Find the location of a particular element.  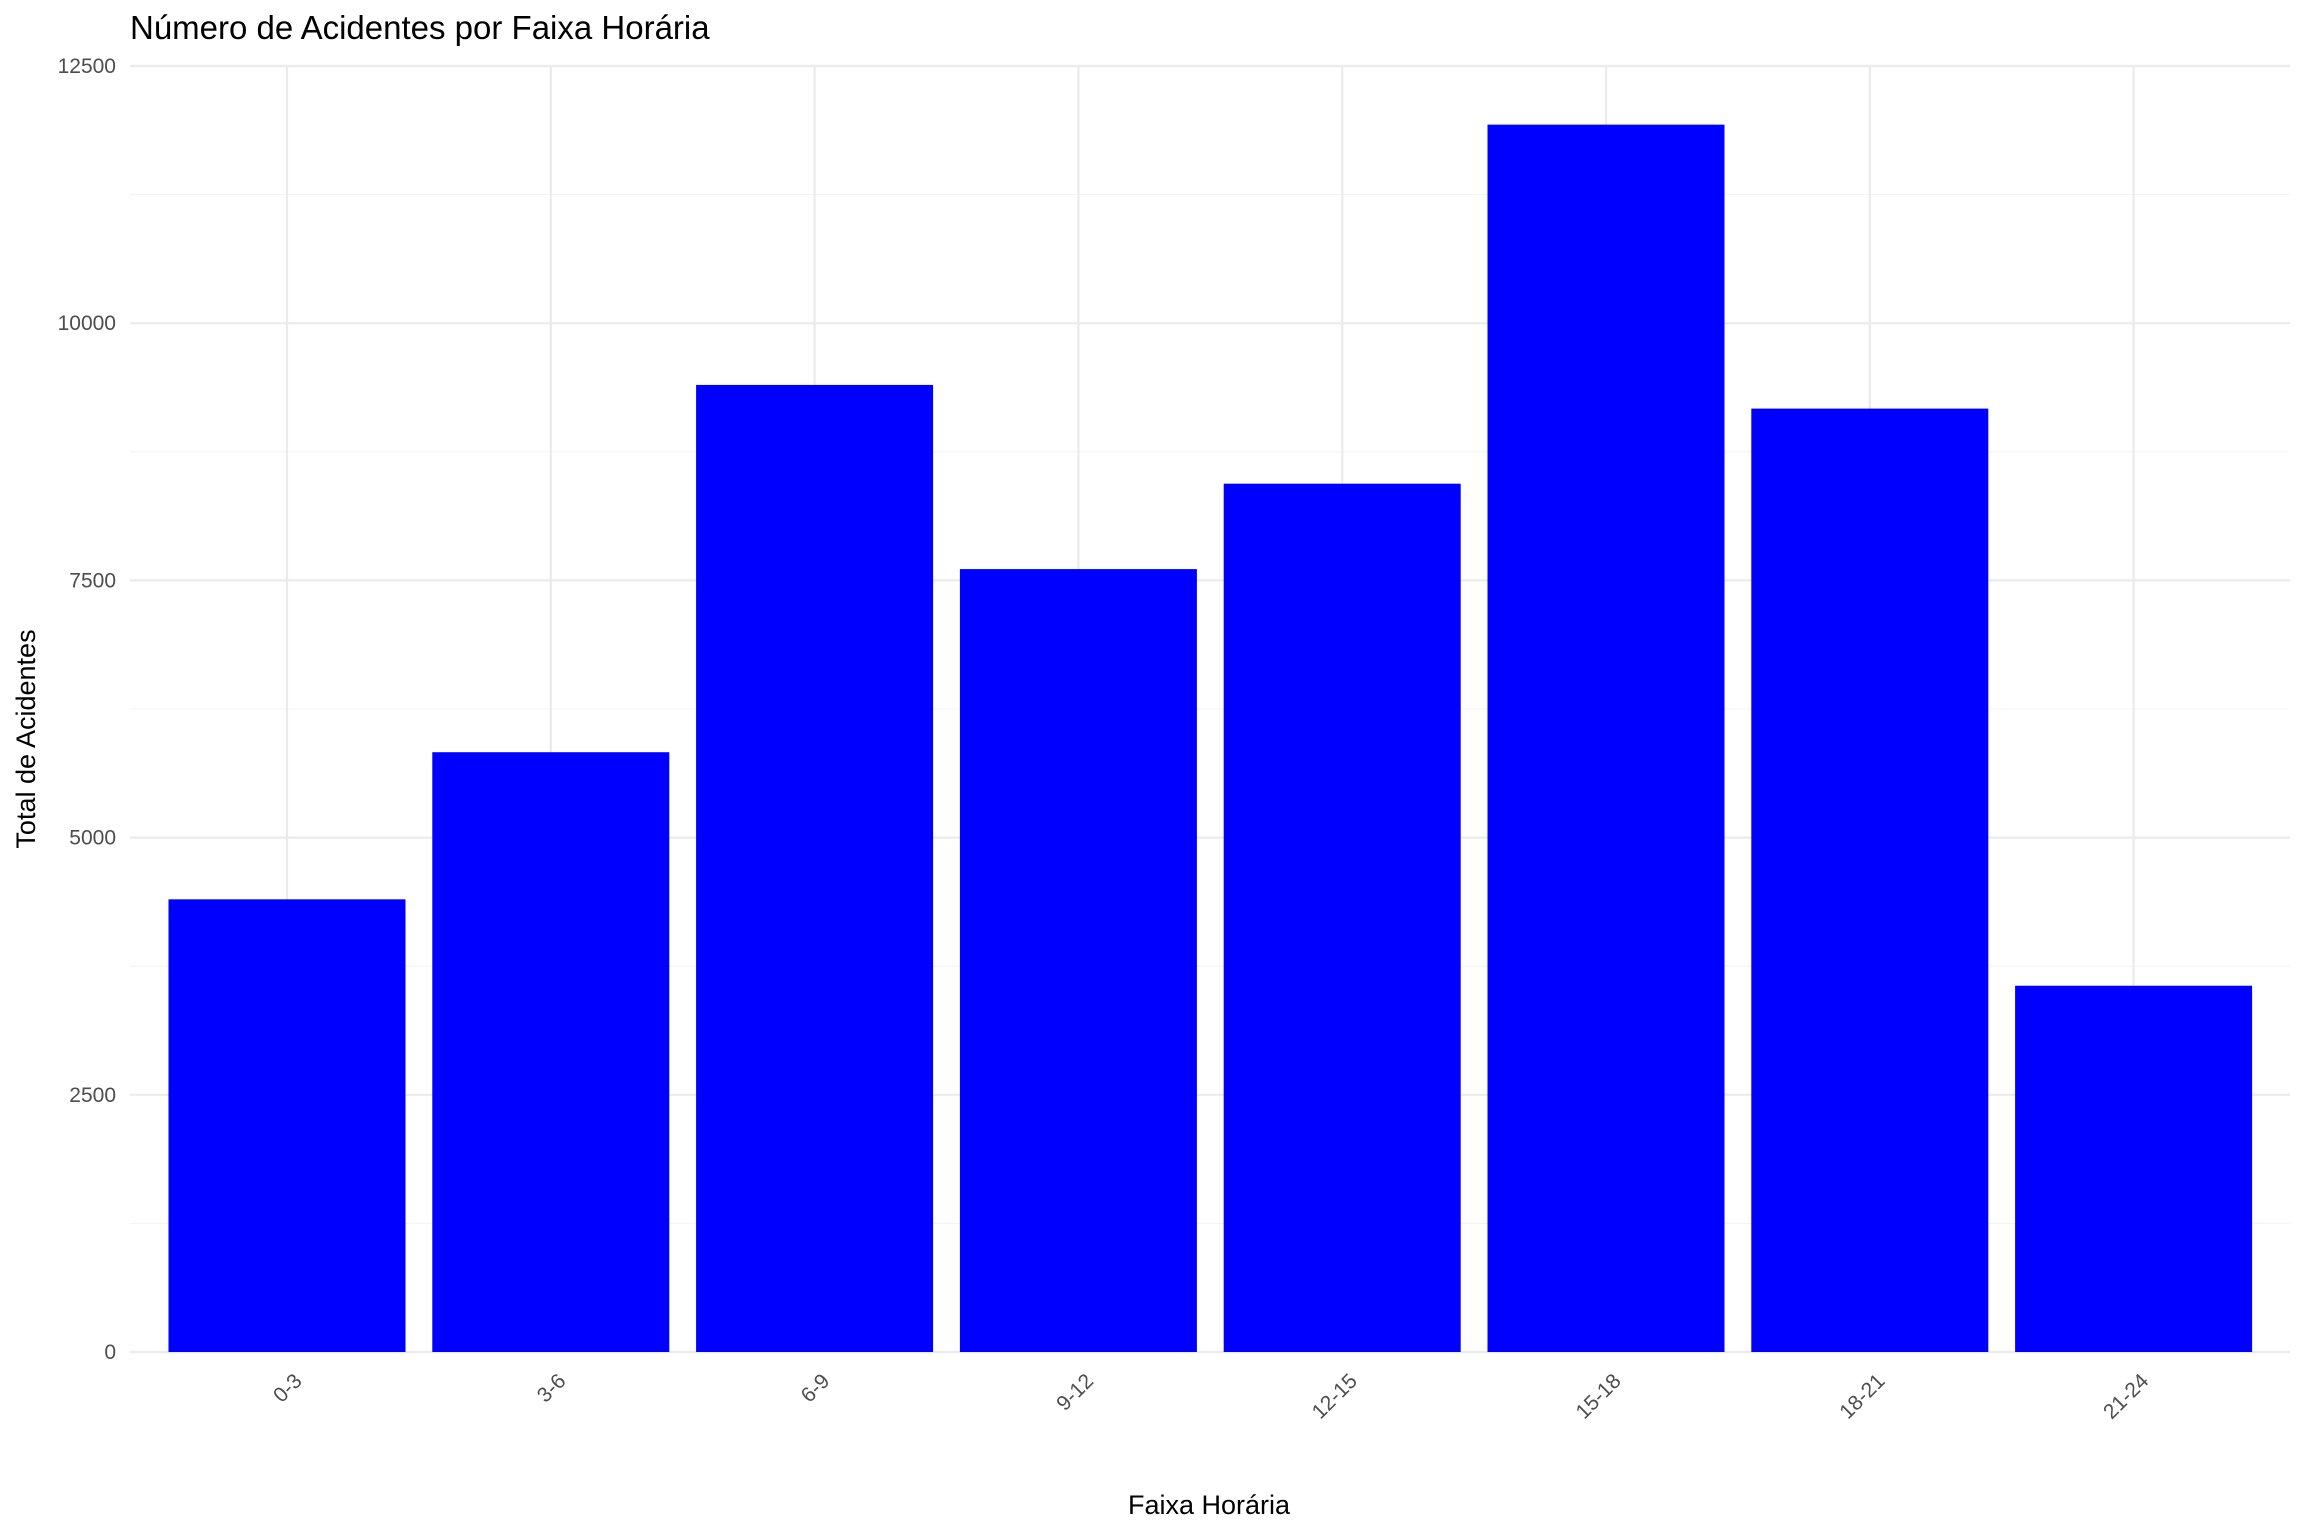

y-tick-label: 5000 is located at coordinates (92, 838).